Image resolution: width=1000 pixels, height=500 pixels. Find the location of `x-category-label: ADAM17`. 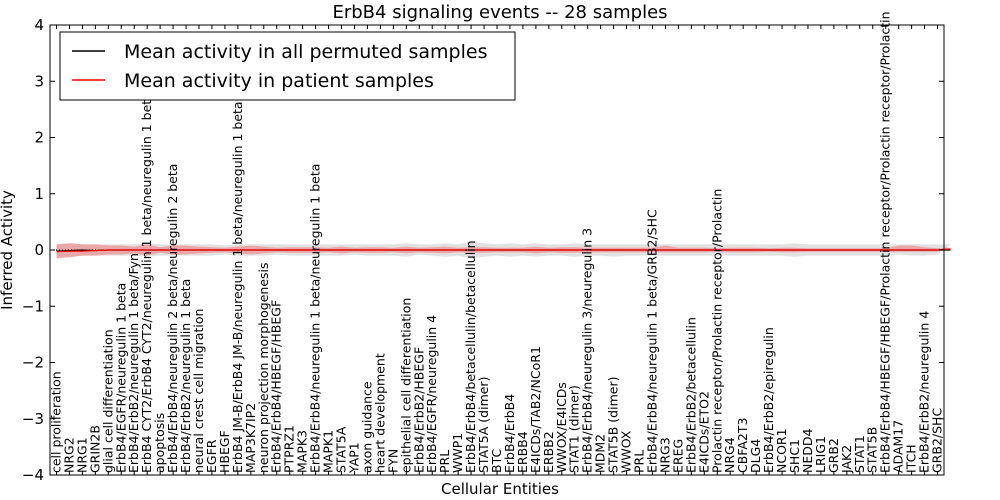

x-category-label: ADAM17 is located at coordinates (898, 446).